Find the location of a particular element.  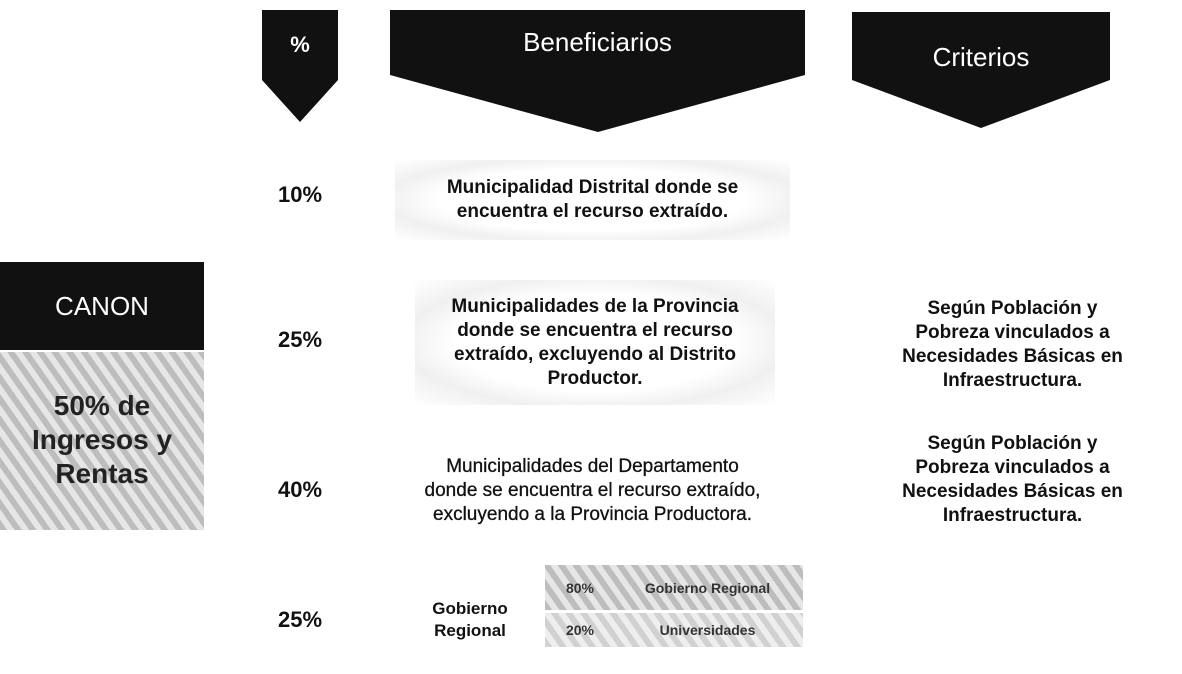

canon-sub-box is located at coordinates (102, 441).